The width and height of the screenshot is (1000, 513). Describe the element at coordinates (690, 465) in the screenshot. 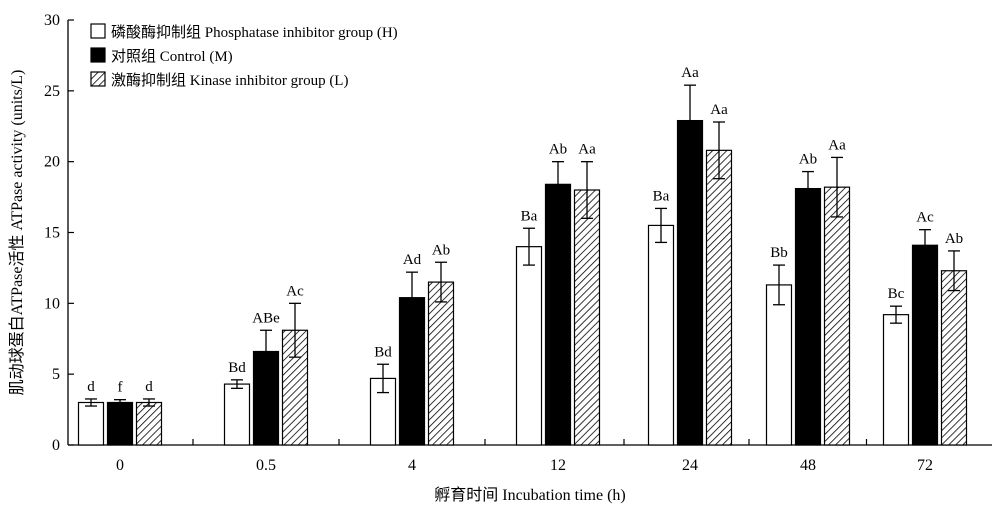

I see `x-tick-label: 24` at that location.